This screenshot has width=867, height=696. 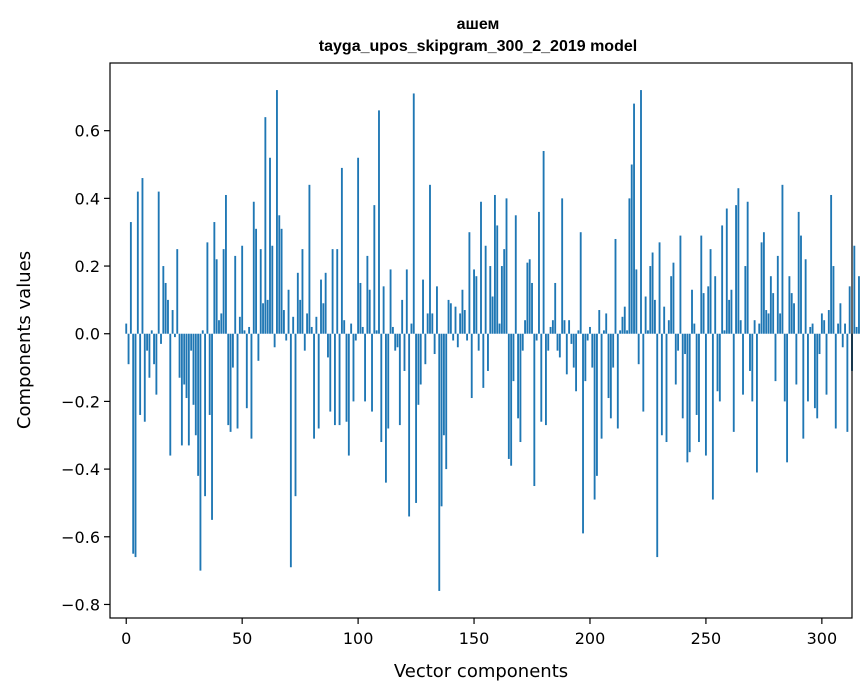 What do you see at coordinates (481, 671) in the screenshot?
I see `x-axis-label: Vector components` at bounding box center [481, 671].